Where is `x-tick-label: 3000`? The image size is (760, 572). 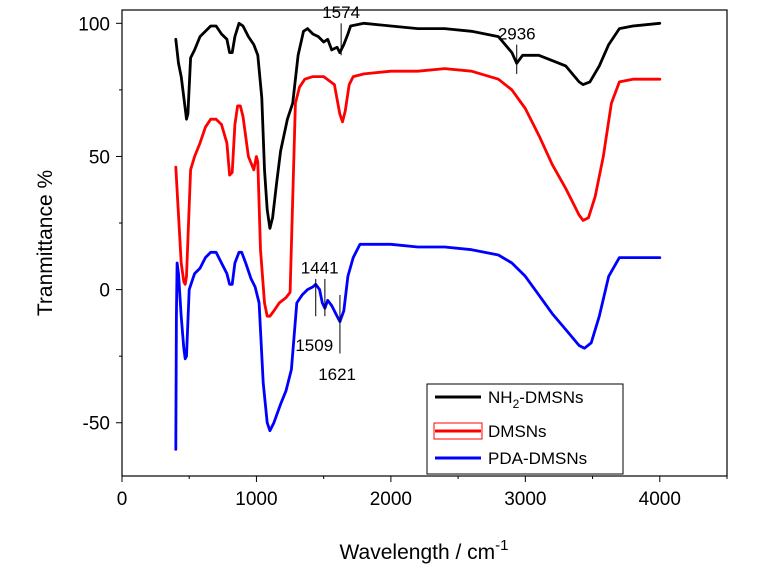 x-tick-label: 3000 is located at coordinates (525, 499).